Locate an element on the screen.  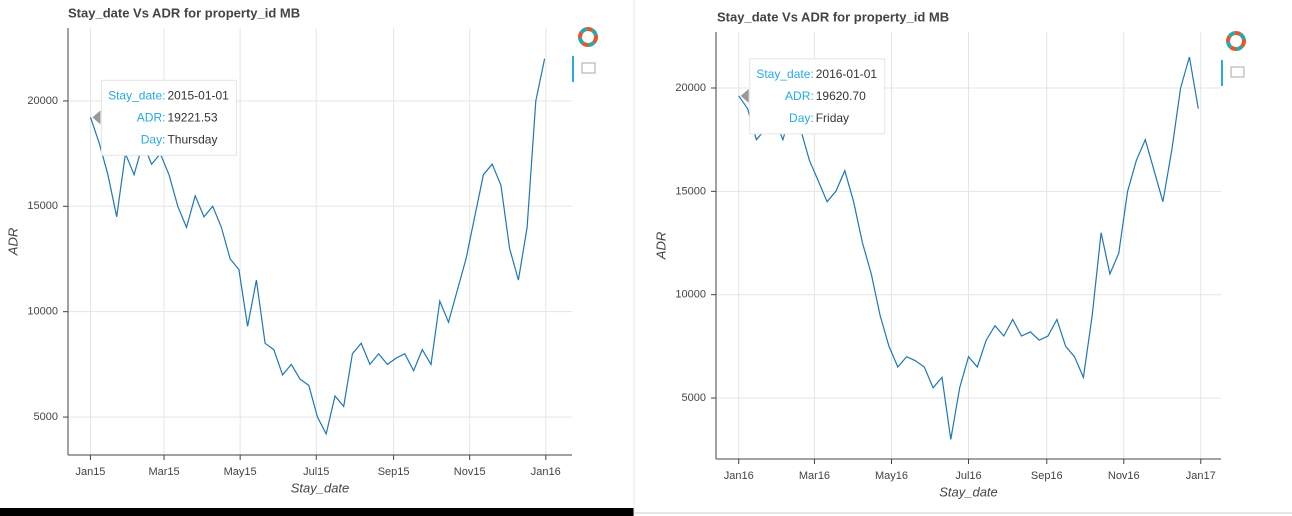
tooltip-value: Thursday is located at coordinates (192, 140).